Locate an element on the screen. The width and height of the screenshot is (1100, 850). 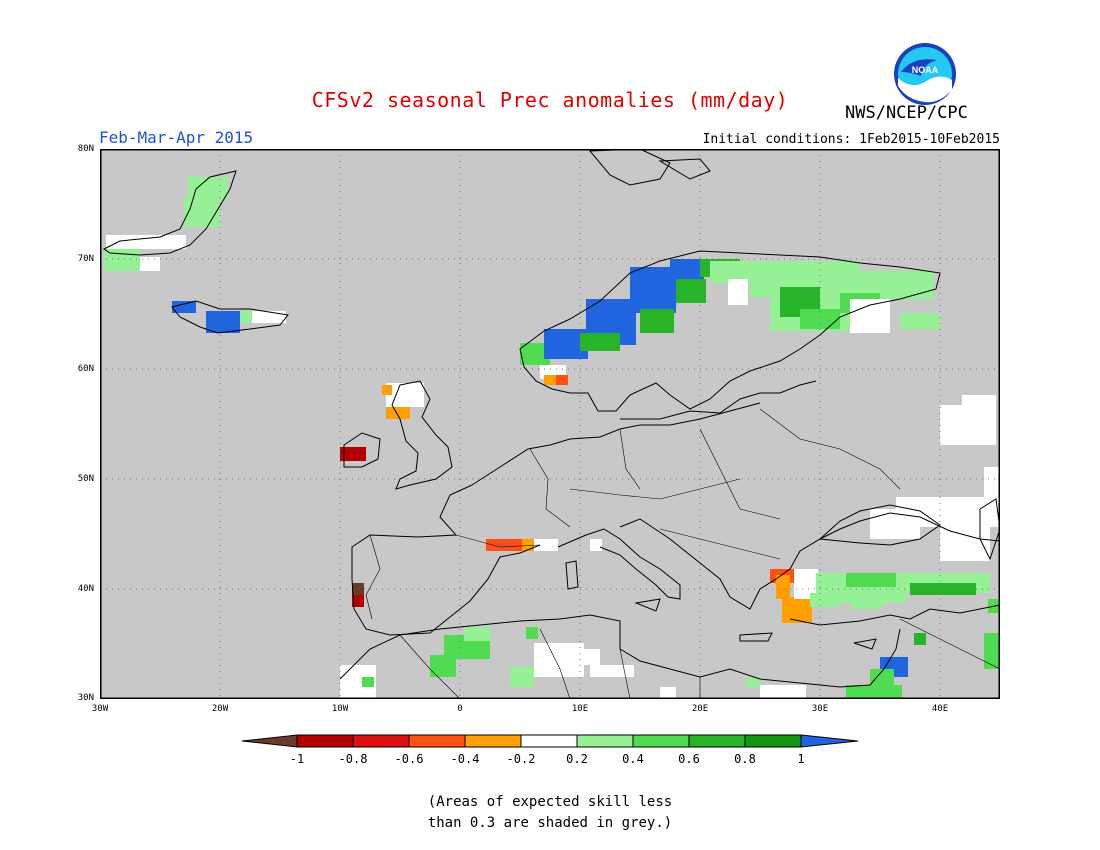
colorbar-label-minus06: -0.6 is located at coordinates (409, 759).